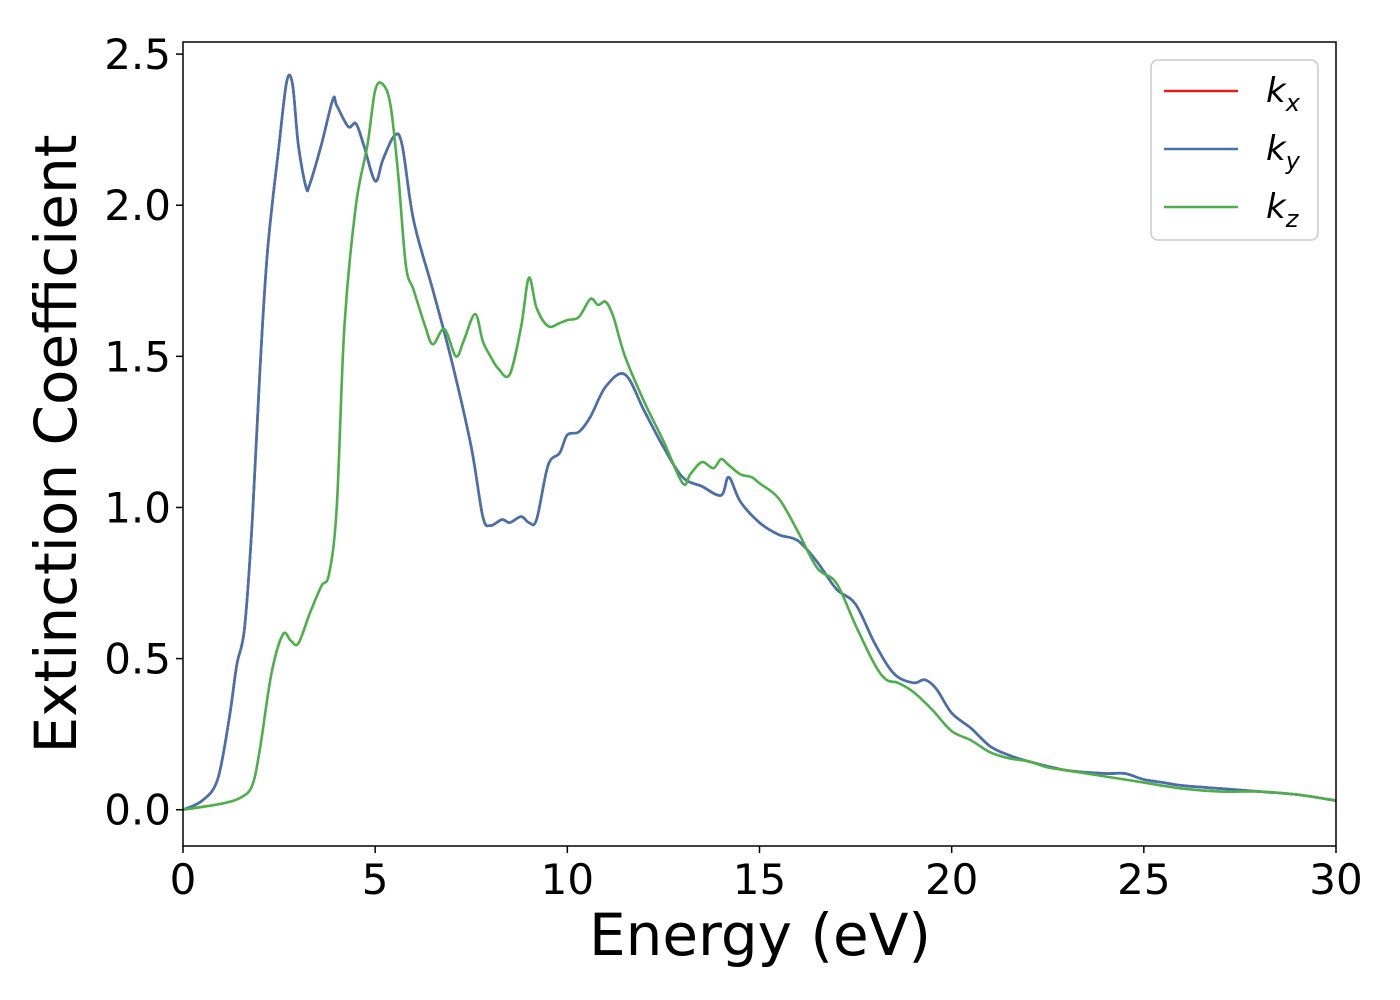 The image size is (1400, 1000). I want to click on y-tick-label: 1.5, so click(137, 356).